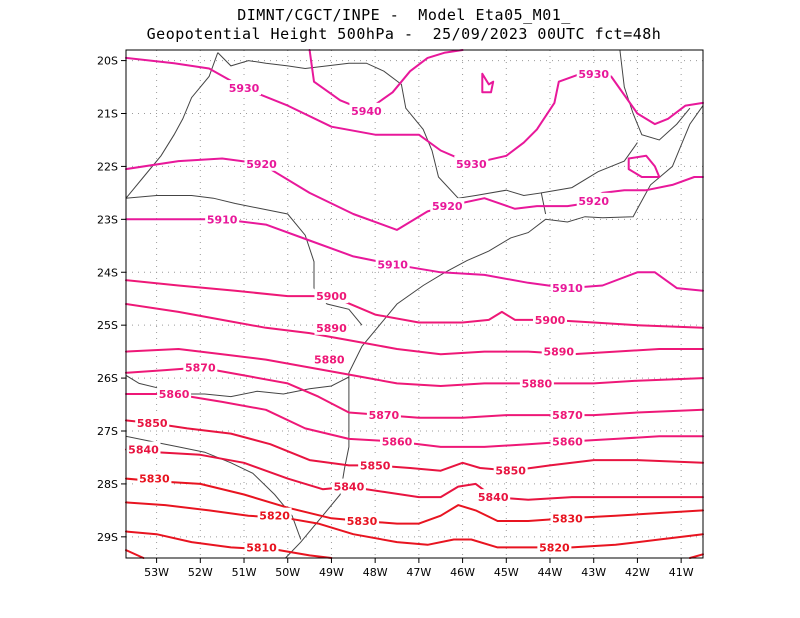 The image size is (800, 618). Describe the element at coordinates (107, 484) in the screenshot. I see `y-tick-label: 28S` at that location.